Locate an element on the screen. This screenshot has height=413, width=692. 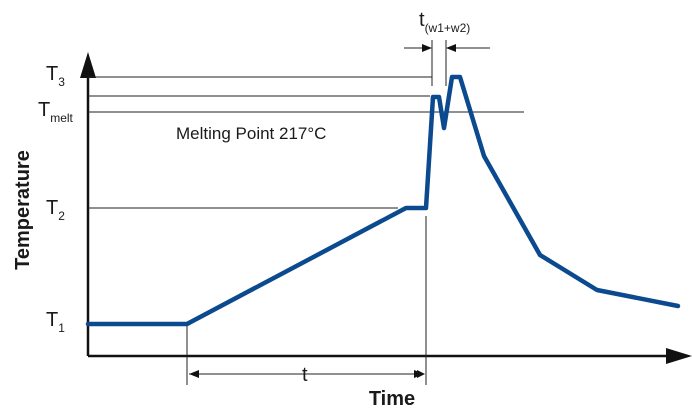
level-label-tmelt: Tmelt is located at coordinates (56, 112).